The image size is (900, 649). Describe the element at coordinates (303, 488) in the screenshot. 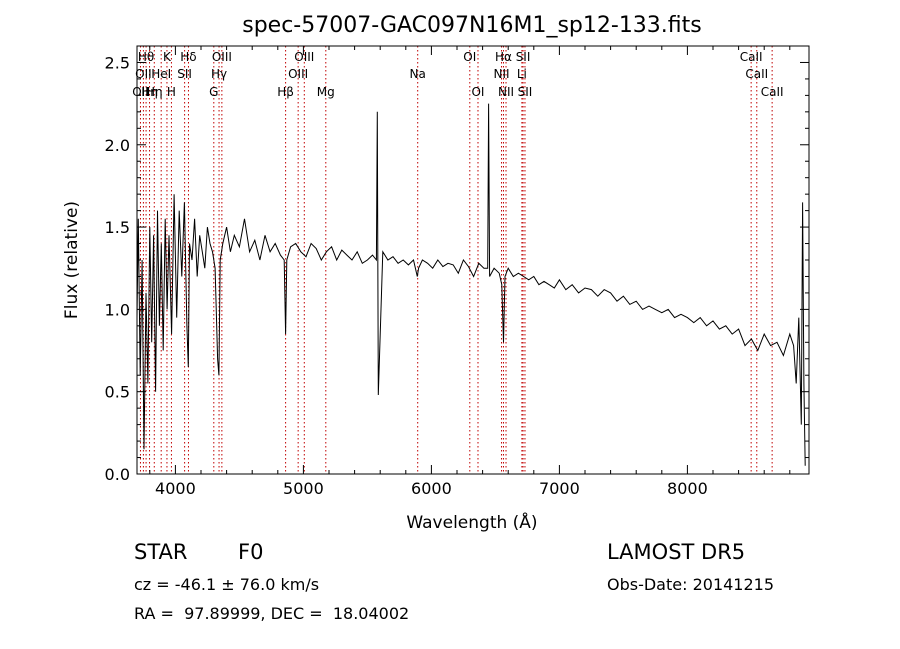

I see `x-tick-label-1: 5000` at that location.